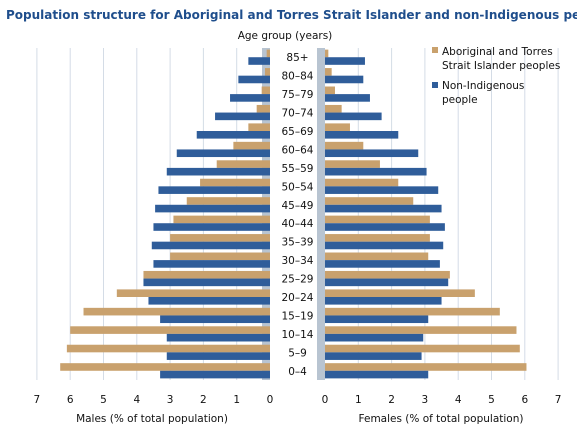 The image size is (577, 435). What do you see at coordinates (136, 400) in the screenshot?
I see `tick-label-males-4: 4` at bounding box center [136, 400].